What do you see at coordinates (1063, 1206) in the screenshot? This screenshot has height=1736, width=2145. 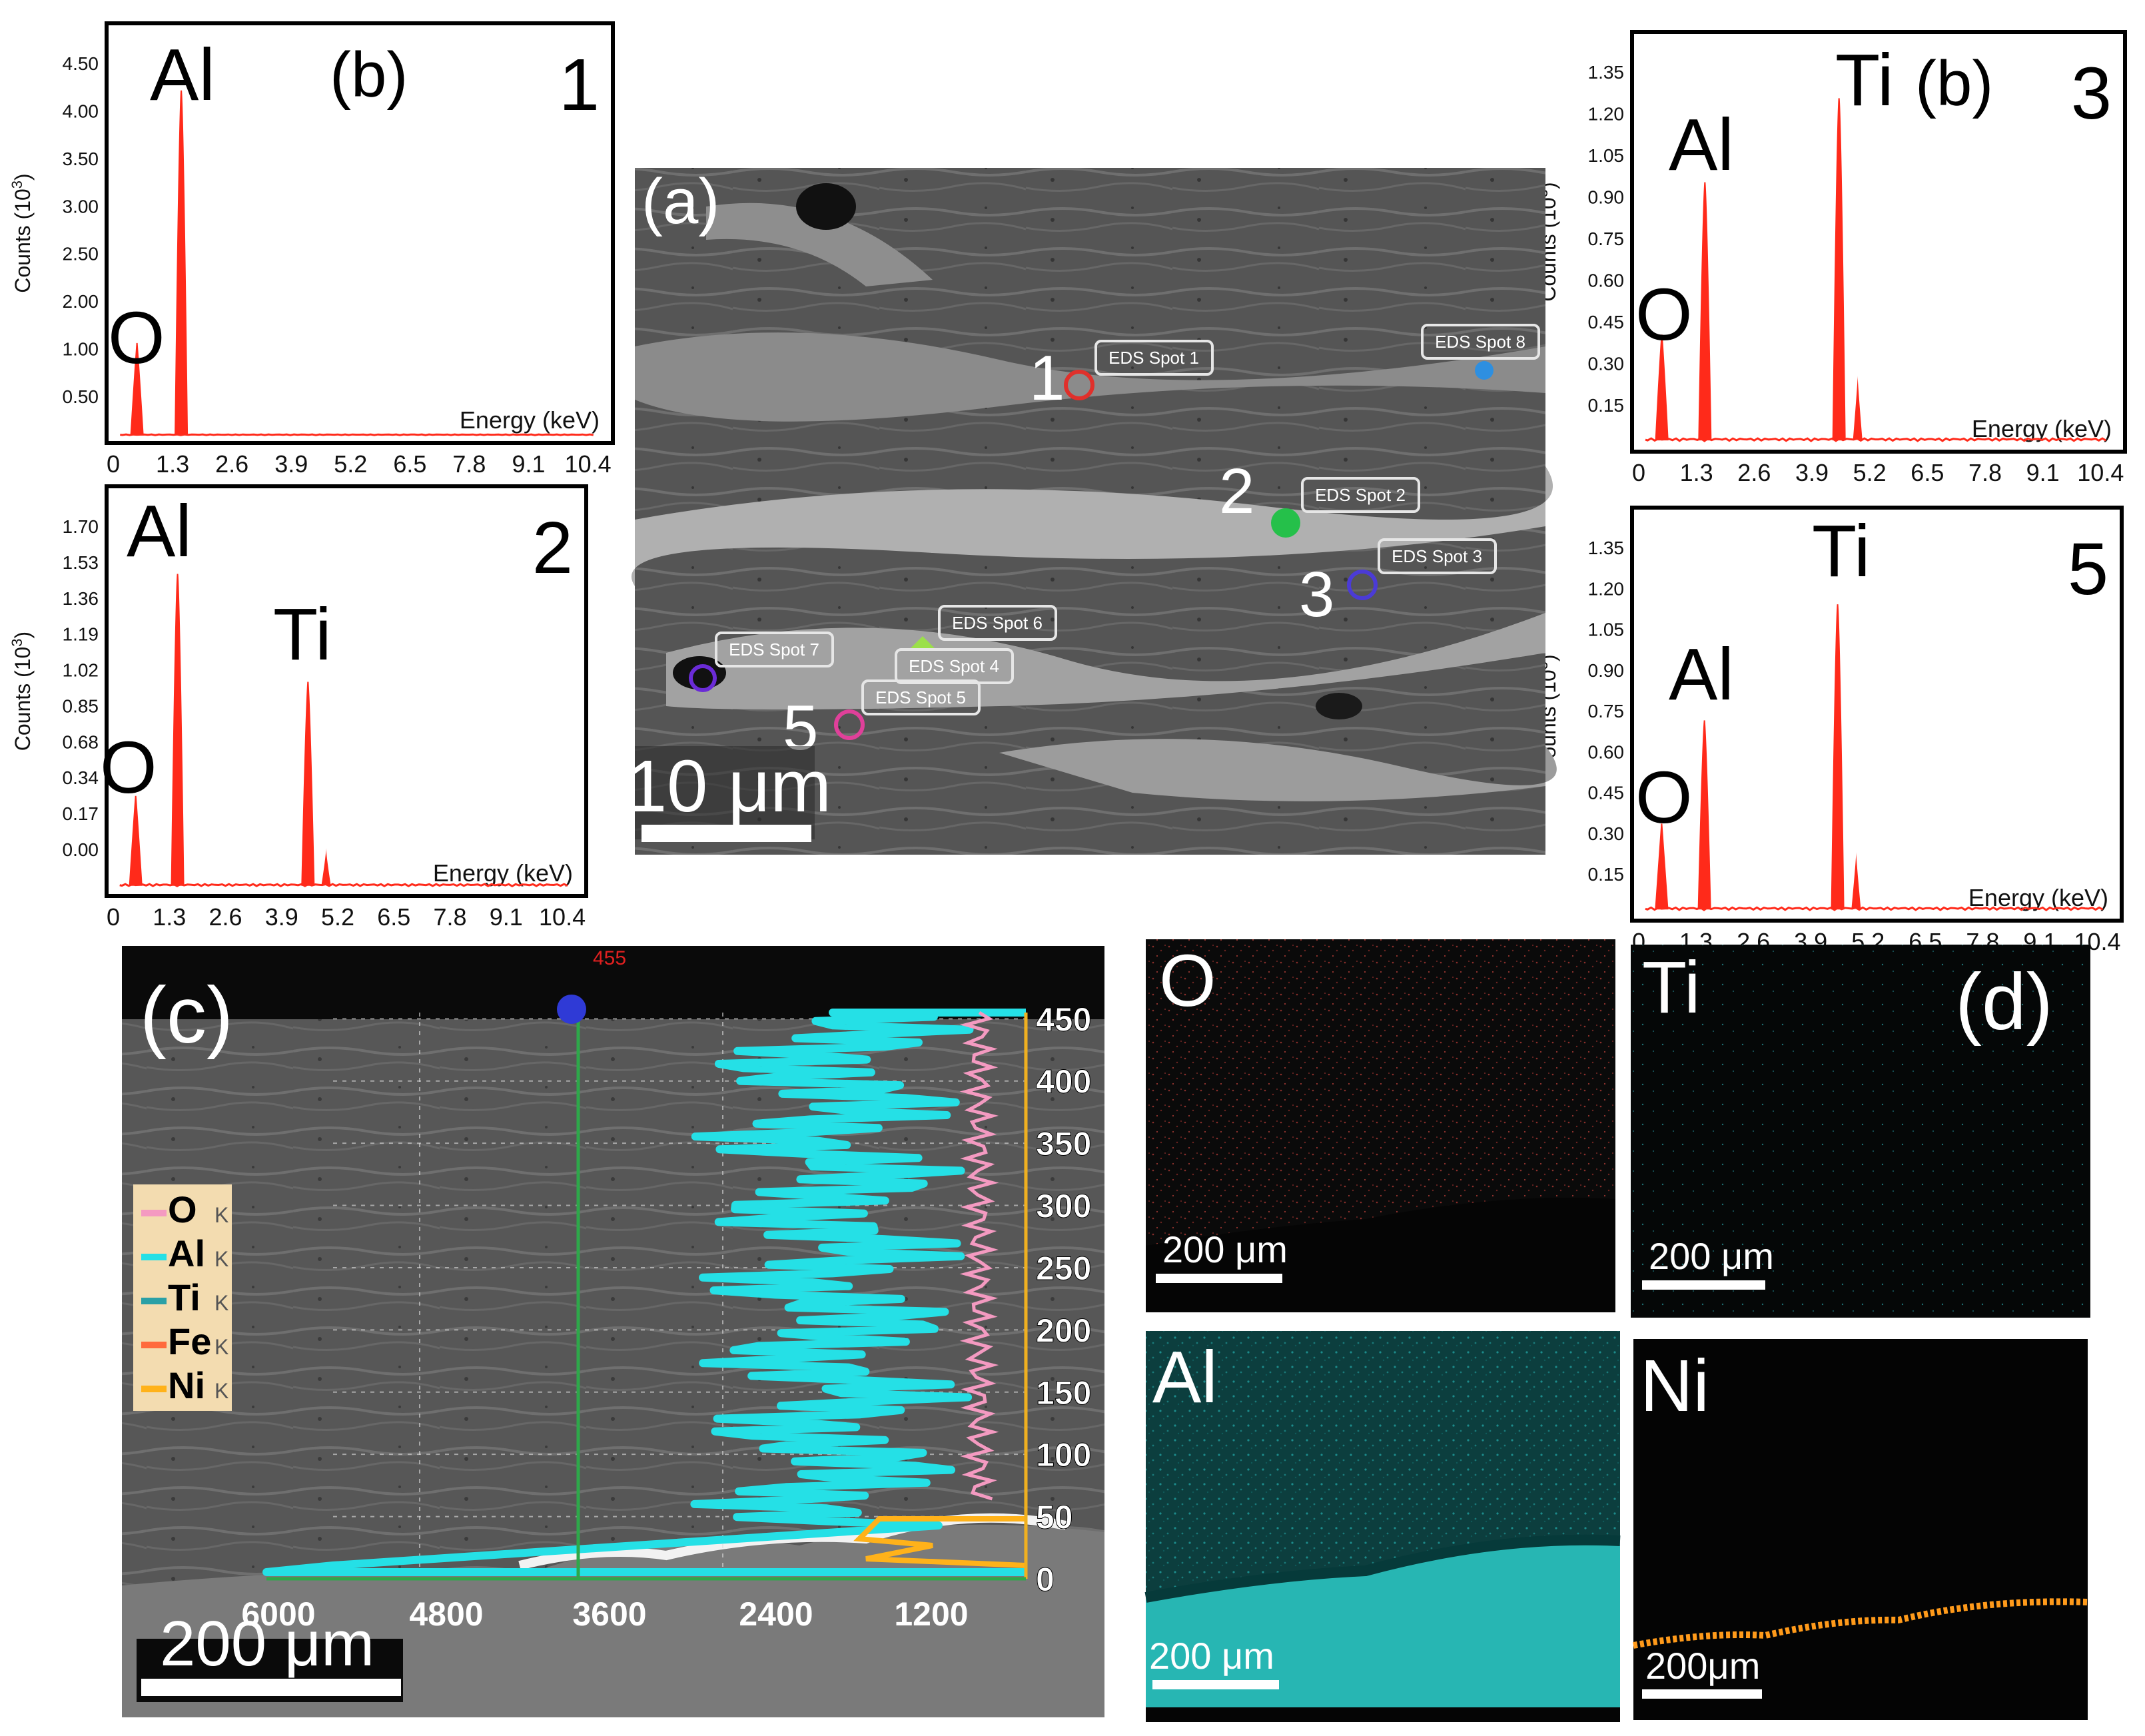 I see `linescan-y-tick: 300` at bounding box center [1063, 1206].